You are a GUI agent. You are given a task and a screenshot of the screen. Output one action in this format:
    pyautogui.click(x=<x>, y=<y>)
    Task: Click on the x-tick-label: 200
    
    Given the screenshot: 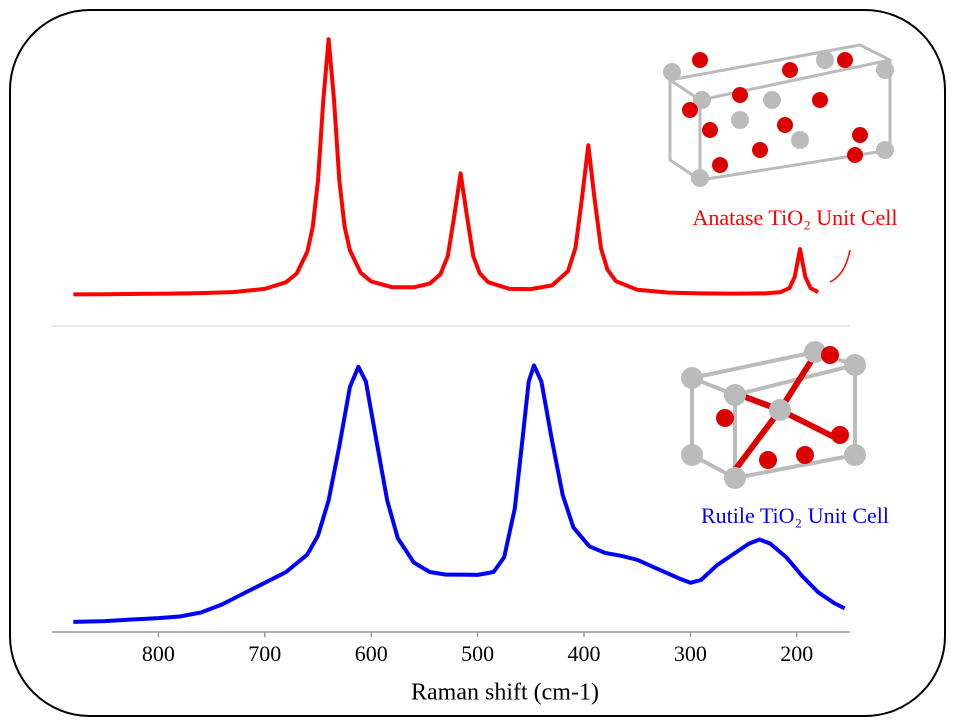 What is the action you would take?
    pyautogui.click(x=796, y=653)
    